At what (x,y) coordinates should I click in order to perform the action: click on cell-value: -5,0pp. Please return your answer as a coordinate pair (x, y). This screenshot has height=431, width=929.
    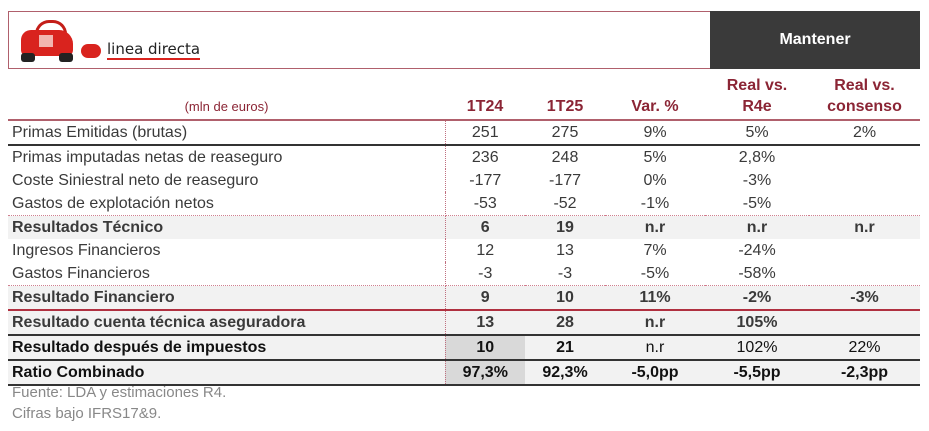
    Looking at the image, I should click on (655, 373).